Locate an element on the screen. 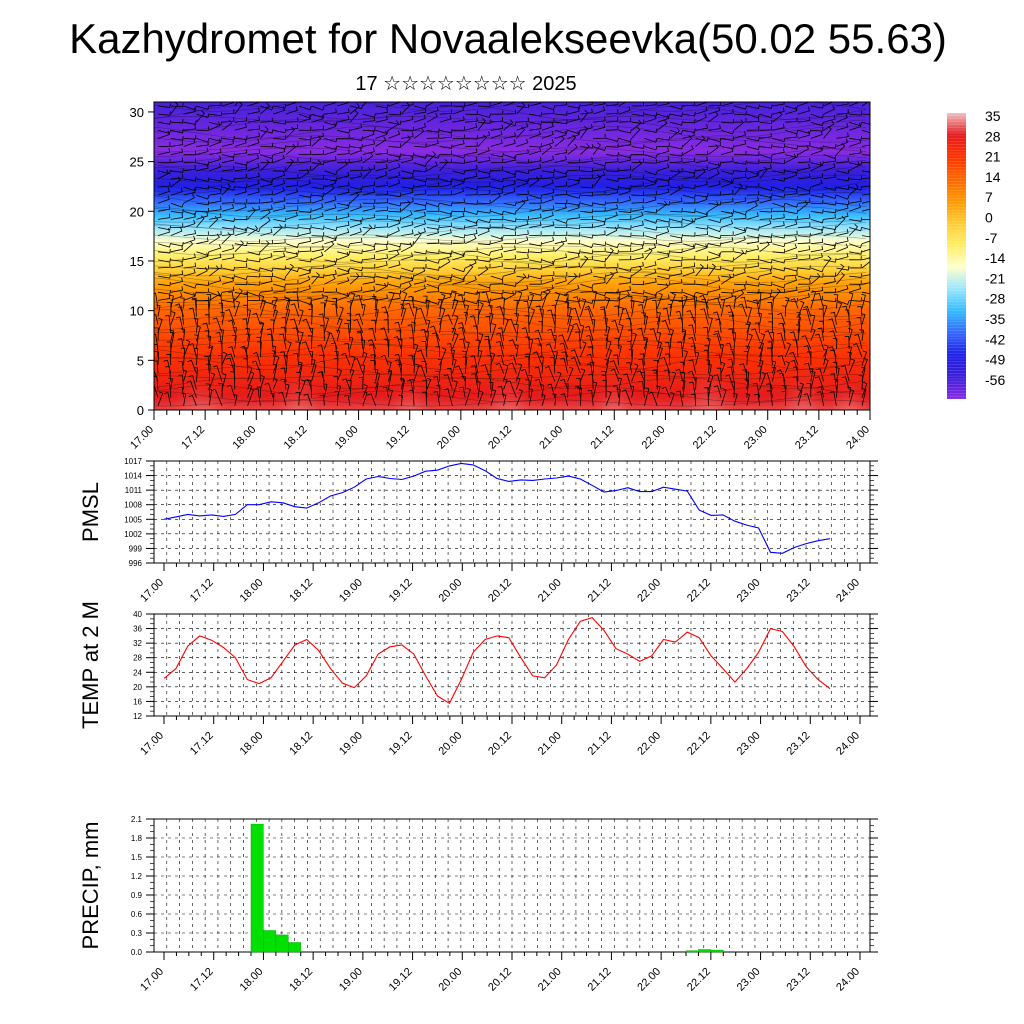  y-tick-label: 1008 is located at coordinates (133, 505).